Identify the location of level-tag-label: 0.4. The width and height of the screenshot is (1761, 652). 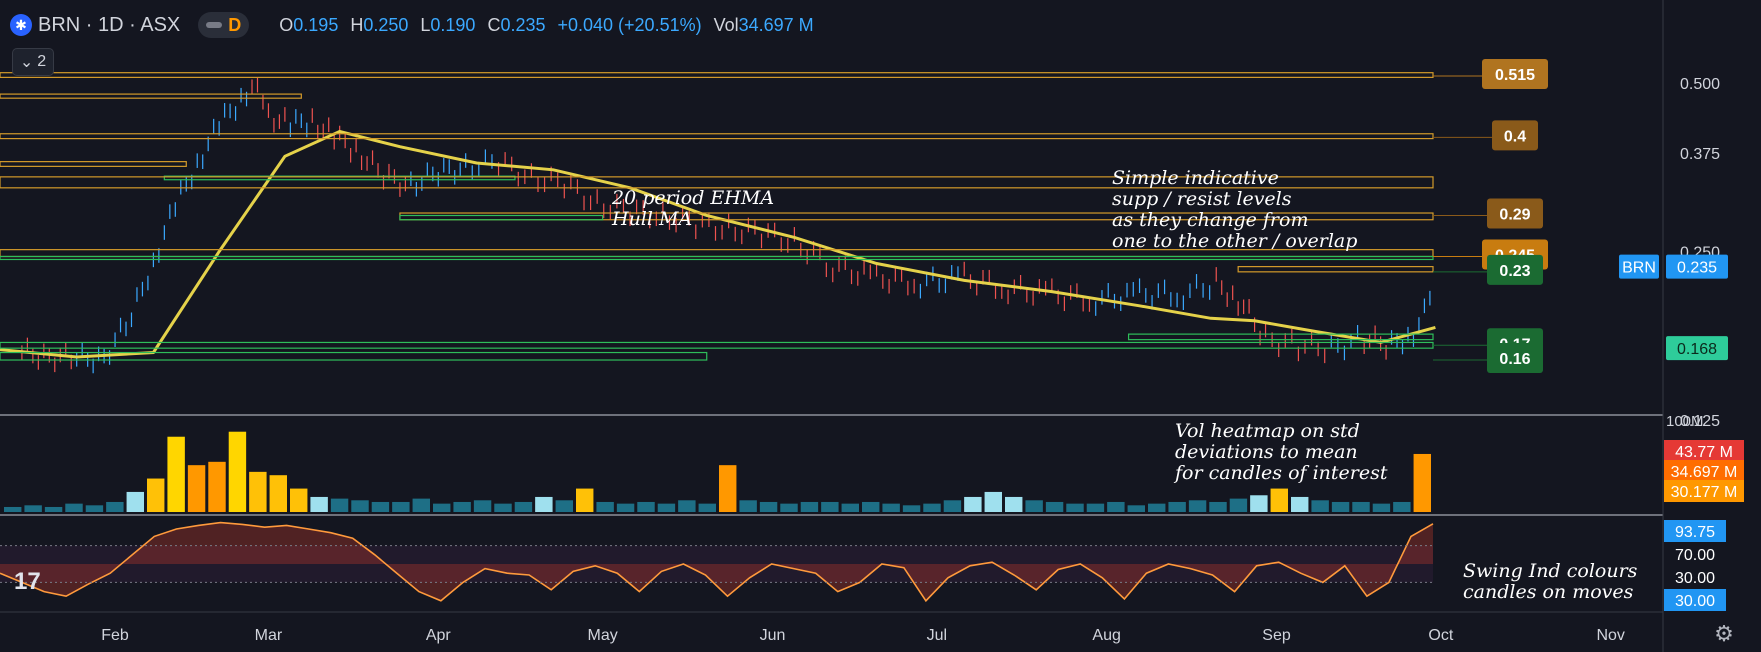
(1515, 136).